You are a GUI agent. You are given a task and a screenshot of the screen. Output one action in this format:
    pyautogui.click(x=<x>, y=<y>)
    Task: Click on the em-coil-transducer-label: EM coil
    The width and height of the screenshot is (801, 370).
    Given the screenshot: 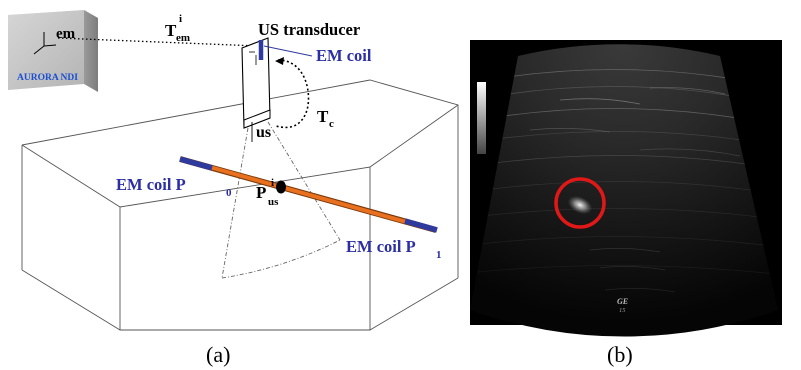 What is the action you would take?
    pyautogui.click(x=344, y=55)
    